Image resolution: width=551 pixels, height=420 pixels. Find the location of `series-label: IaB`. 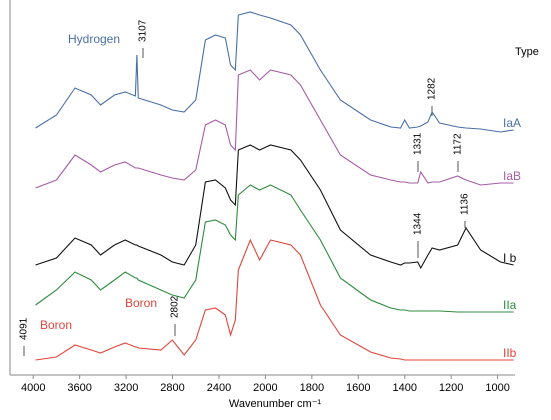

series-label: IaB is located at coordinates (512, 176).